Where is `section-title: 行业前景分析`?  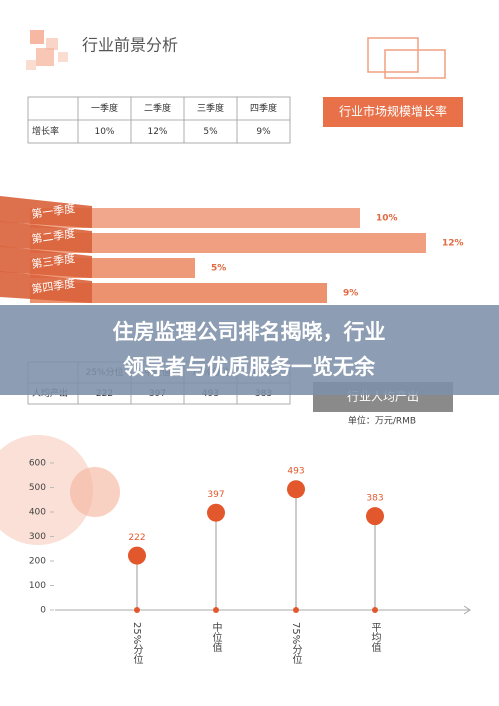
section-title: 行业前景分析 is located at coordinates (130, 45).